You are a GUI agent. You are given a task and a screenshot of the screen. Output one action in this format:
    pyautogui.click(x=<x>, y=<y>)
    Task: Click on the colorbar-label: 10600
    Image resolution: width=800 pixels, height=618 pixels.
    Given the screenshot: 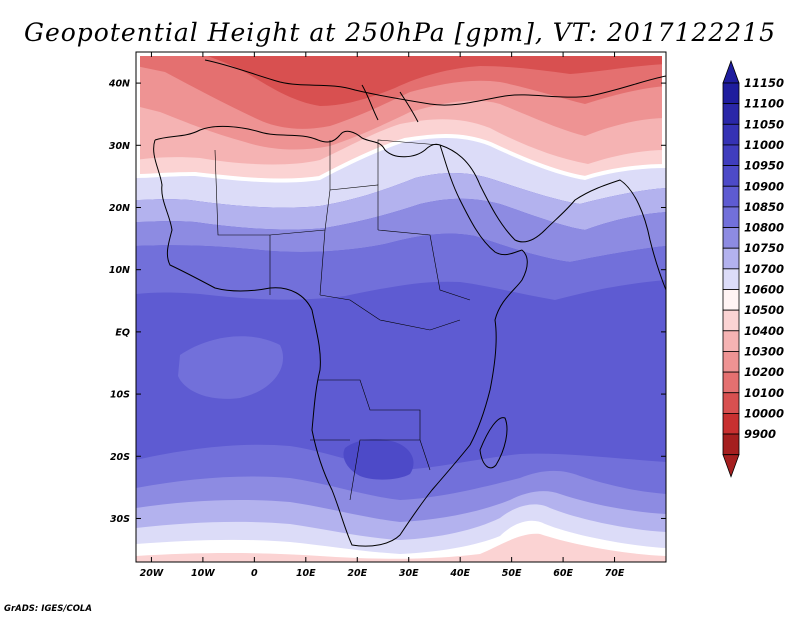 What is the action you would take?
    pyautogui.click(x=764, y=290)
    